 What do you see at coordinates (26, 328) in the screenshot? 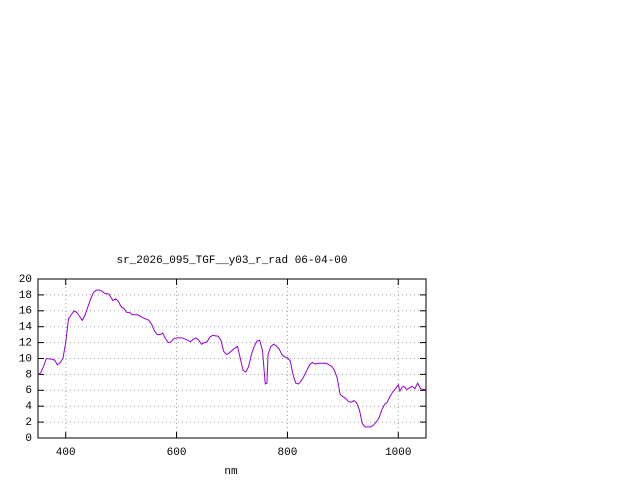
I see `y-tick-label: 14` at bounding box center [26, 328].